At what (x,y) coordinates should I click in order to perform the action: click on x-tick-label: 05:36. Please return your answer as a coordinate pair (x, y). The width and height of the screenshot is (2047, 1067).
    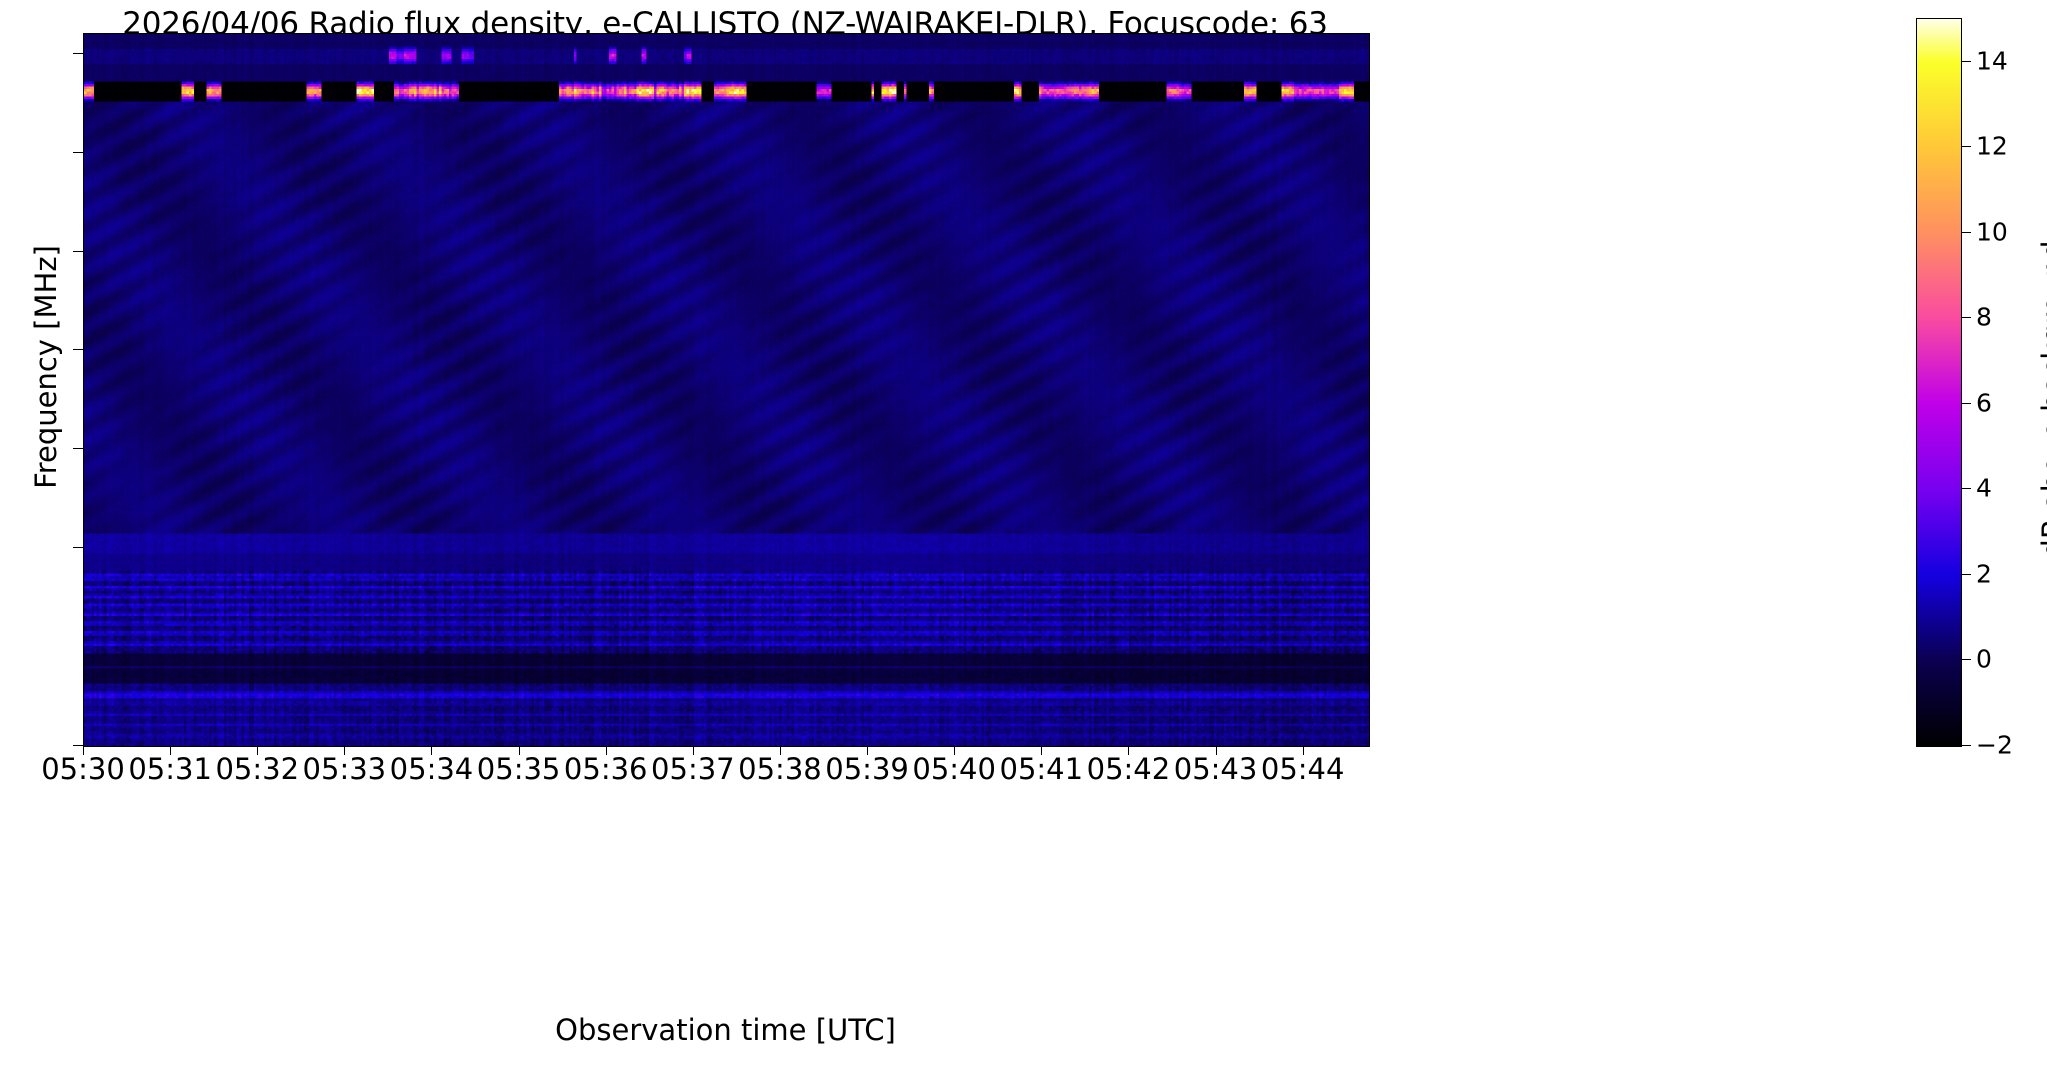
    Looking at the image, I should click on (605, 769).